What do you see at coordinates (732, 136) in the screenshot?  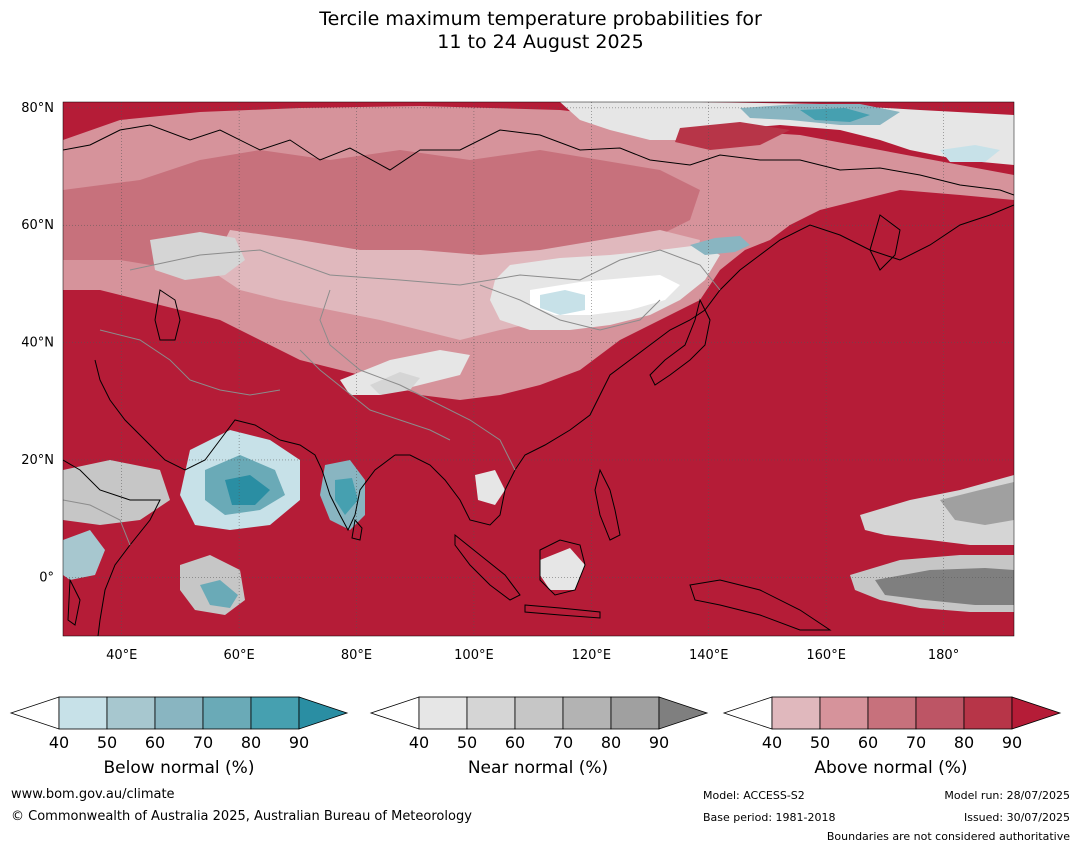 I see `above-normal-arctic-deep` at bounding box center [732, 136].